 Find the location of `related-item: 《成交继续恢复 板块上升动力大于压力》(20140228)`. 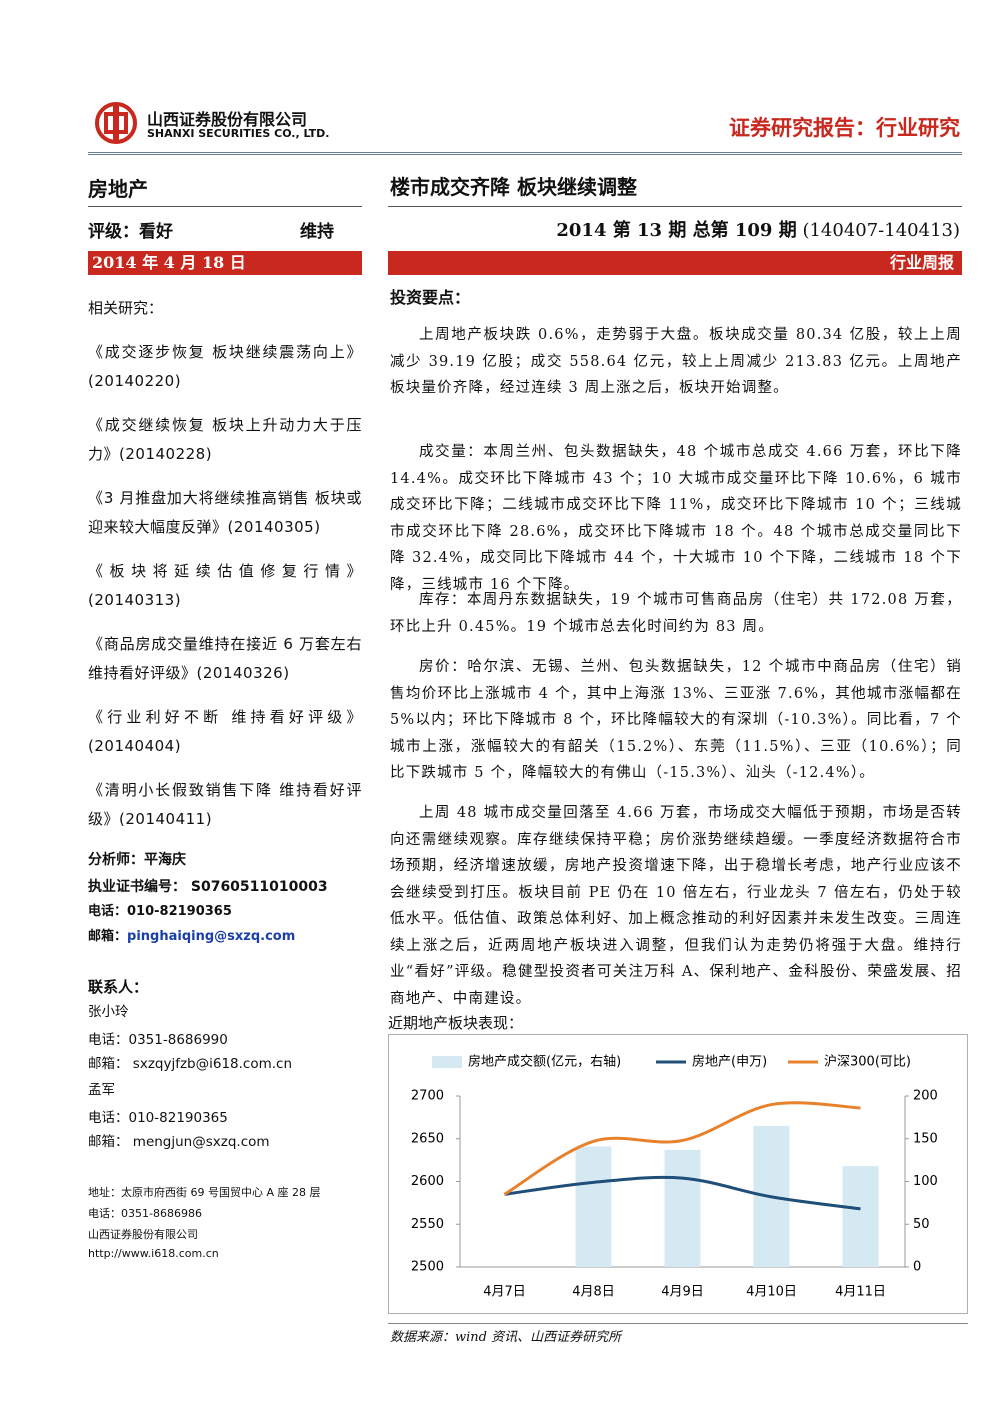

related-item: 《成交继续恢复 板块上升动力大于压力》(20140228) is located at coordinates (225, 439).